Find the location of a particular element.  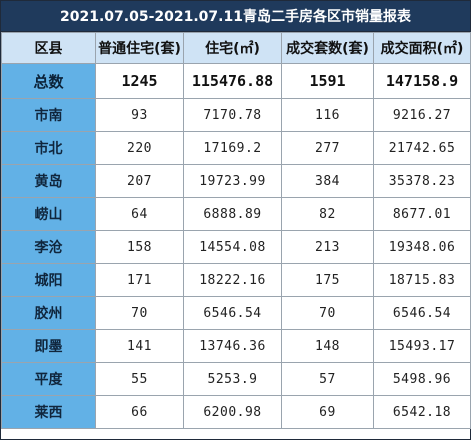

header-deal-area: 成交面积(㎡) is located at coordinates (422, 48).